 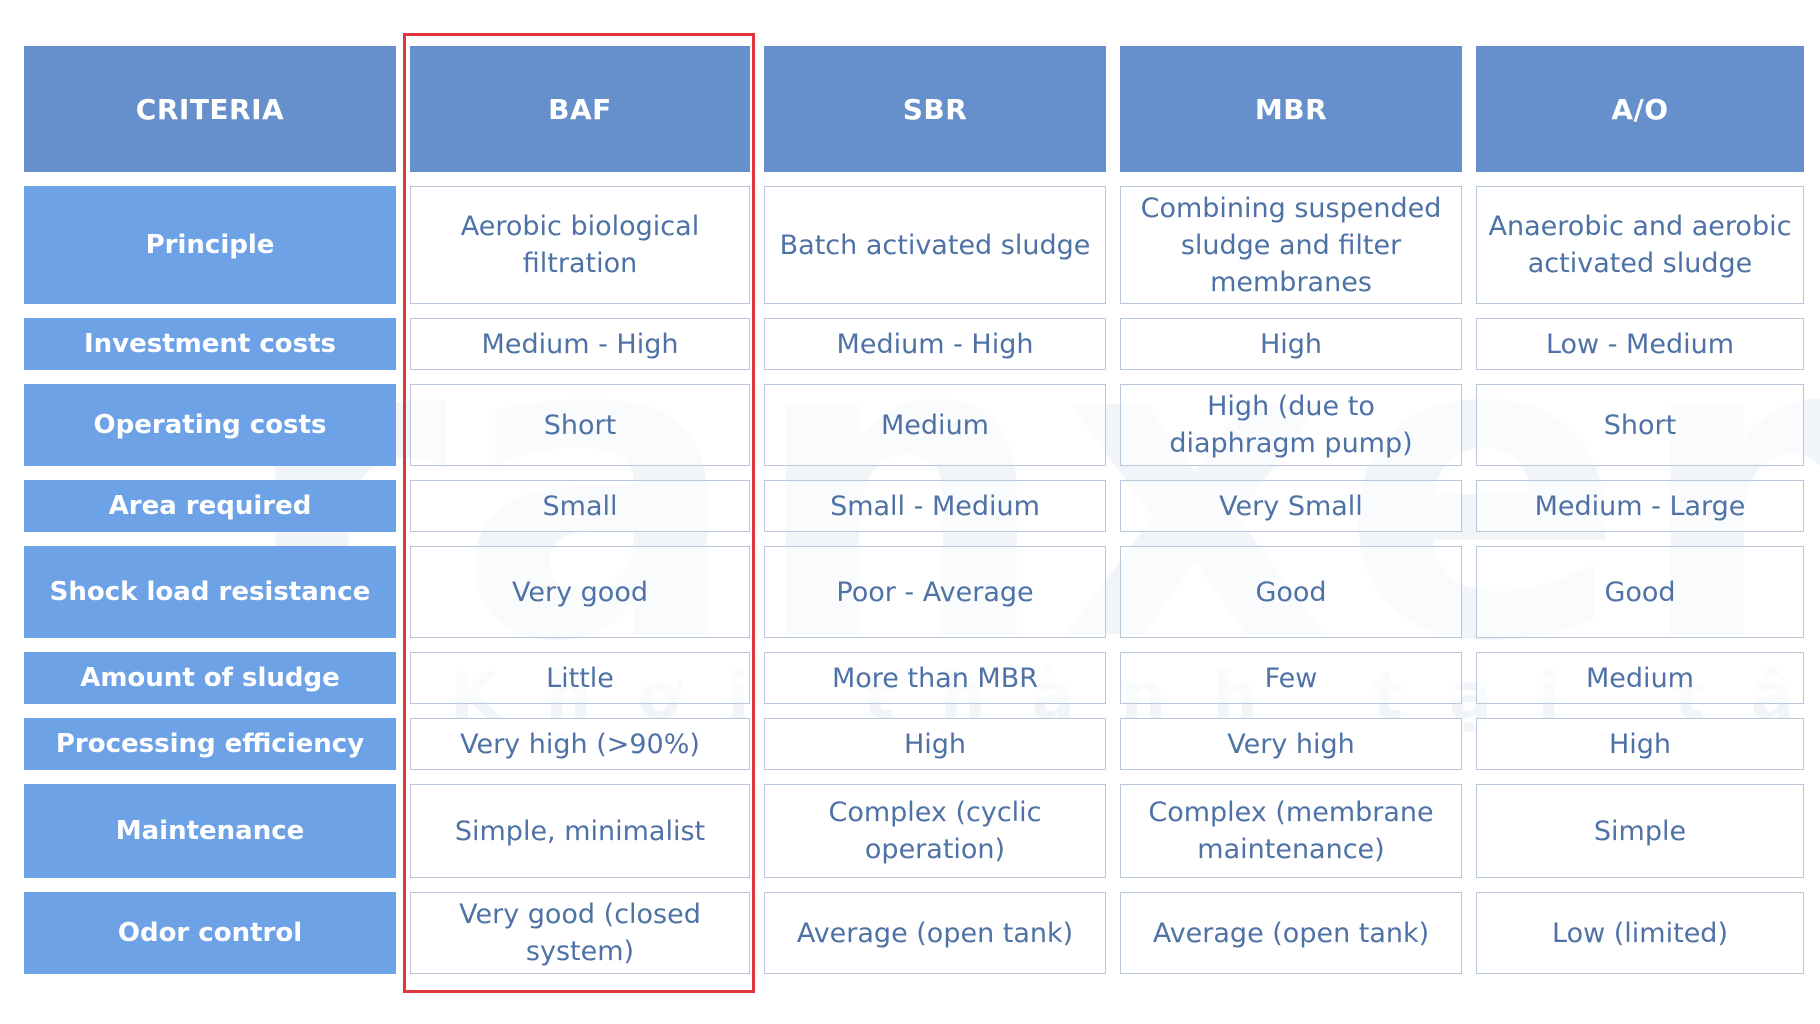 I want to click on cell-mbr: Very high, so click(x=1291, y=744).